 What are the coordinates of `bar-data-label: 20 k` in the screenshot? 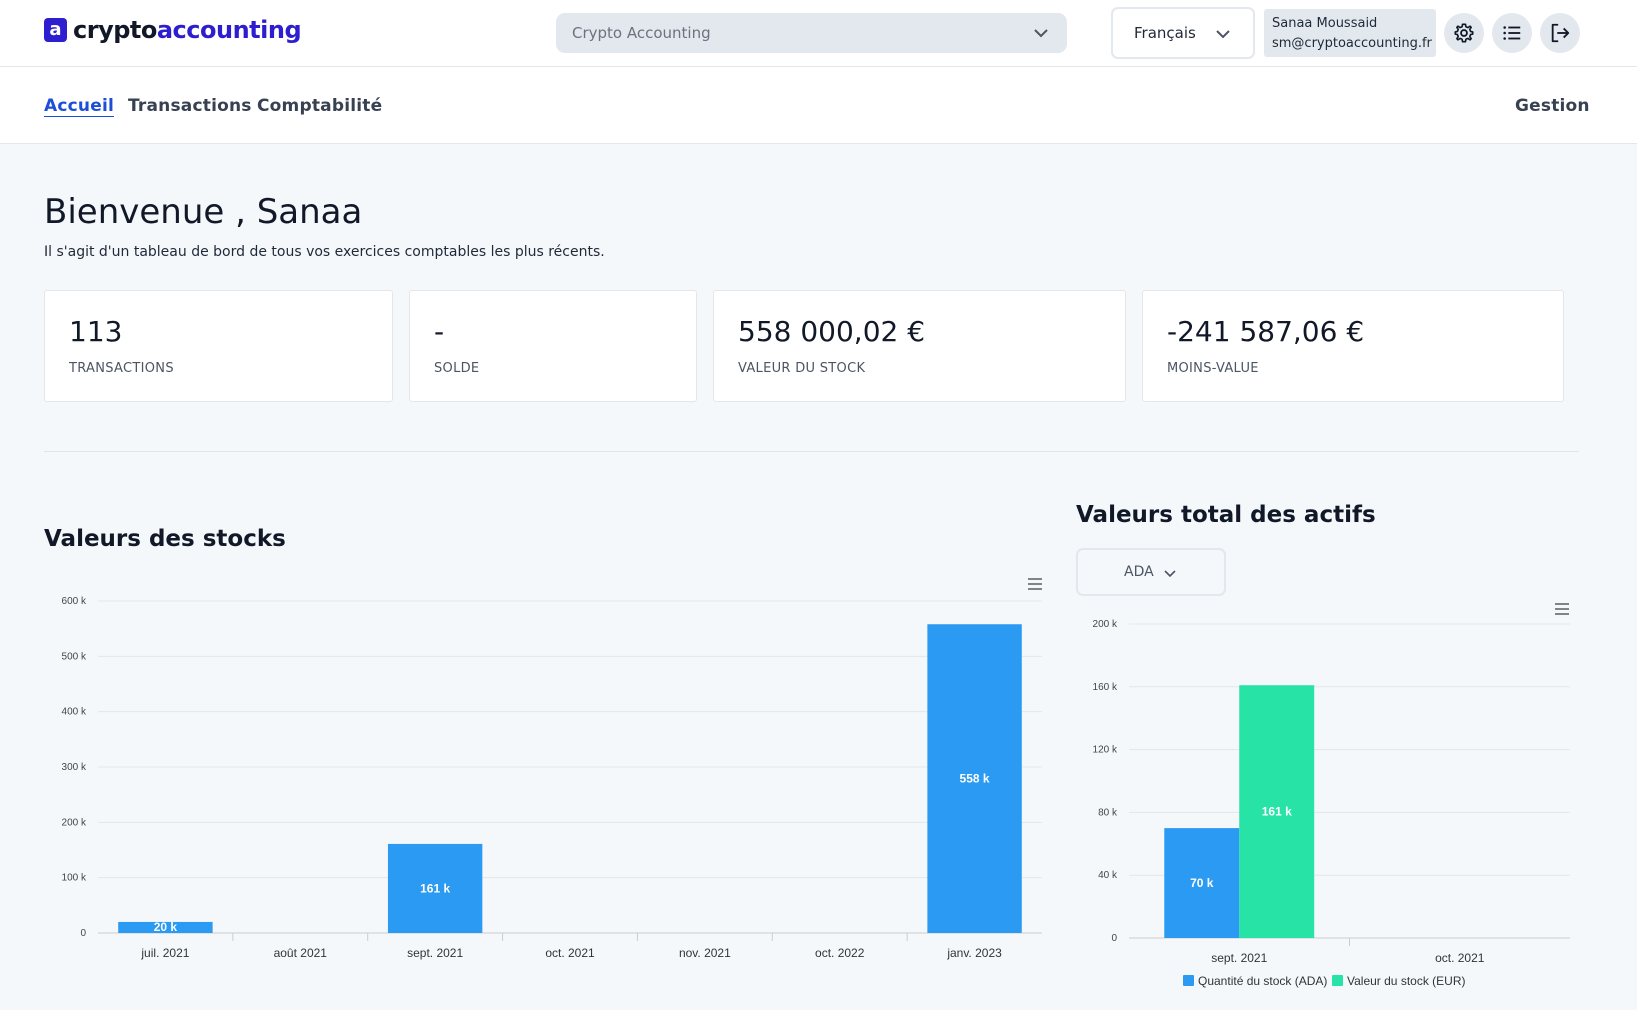 It's located at (166, 927).